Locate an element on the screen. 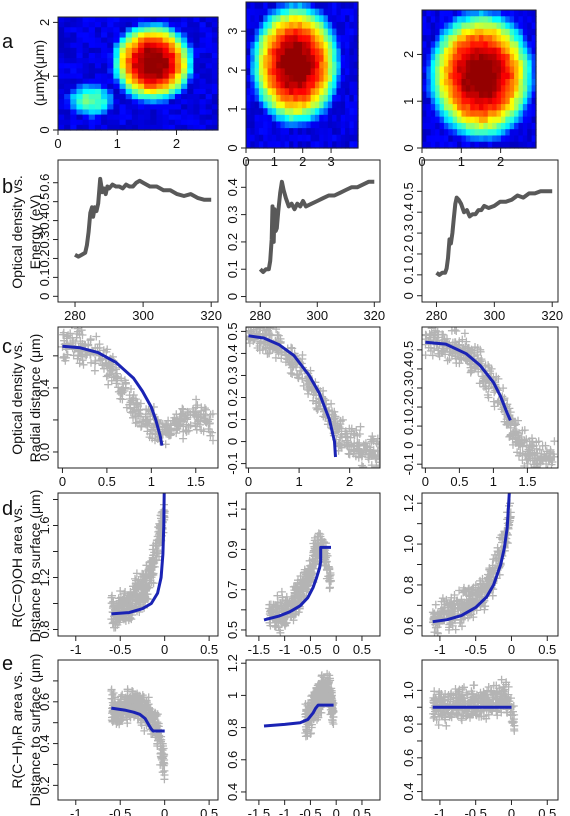  y-tick-label: 1.1 is located at coordinates (232, 509).